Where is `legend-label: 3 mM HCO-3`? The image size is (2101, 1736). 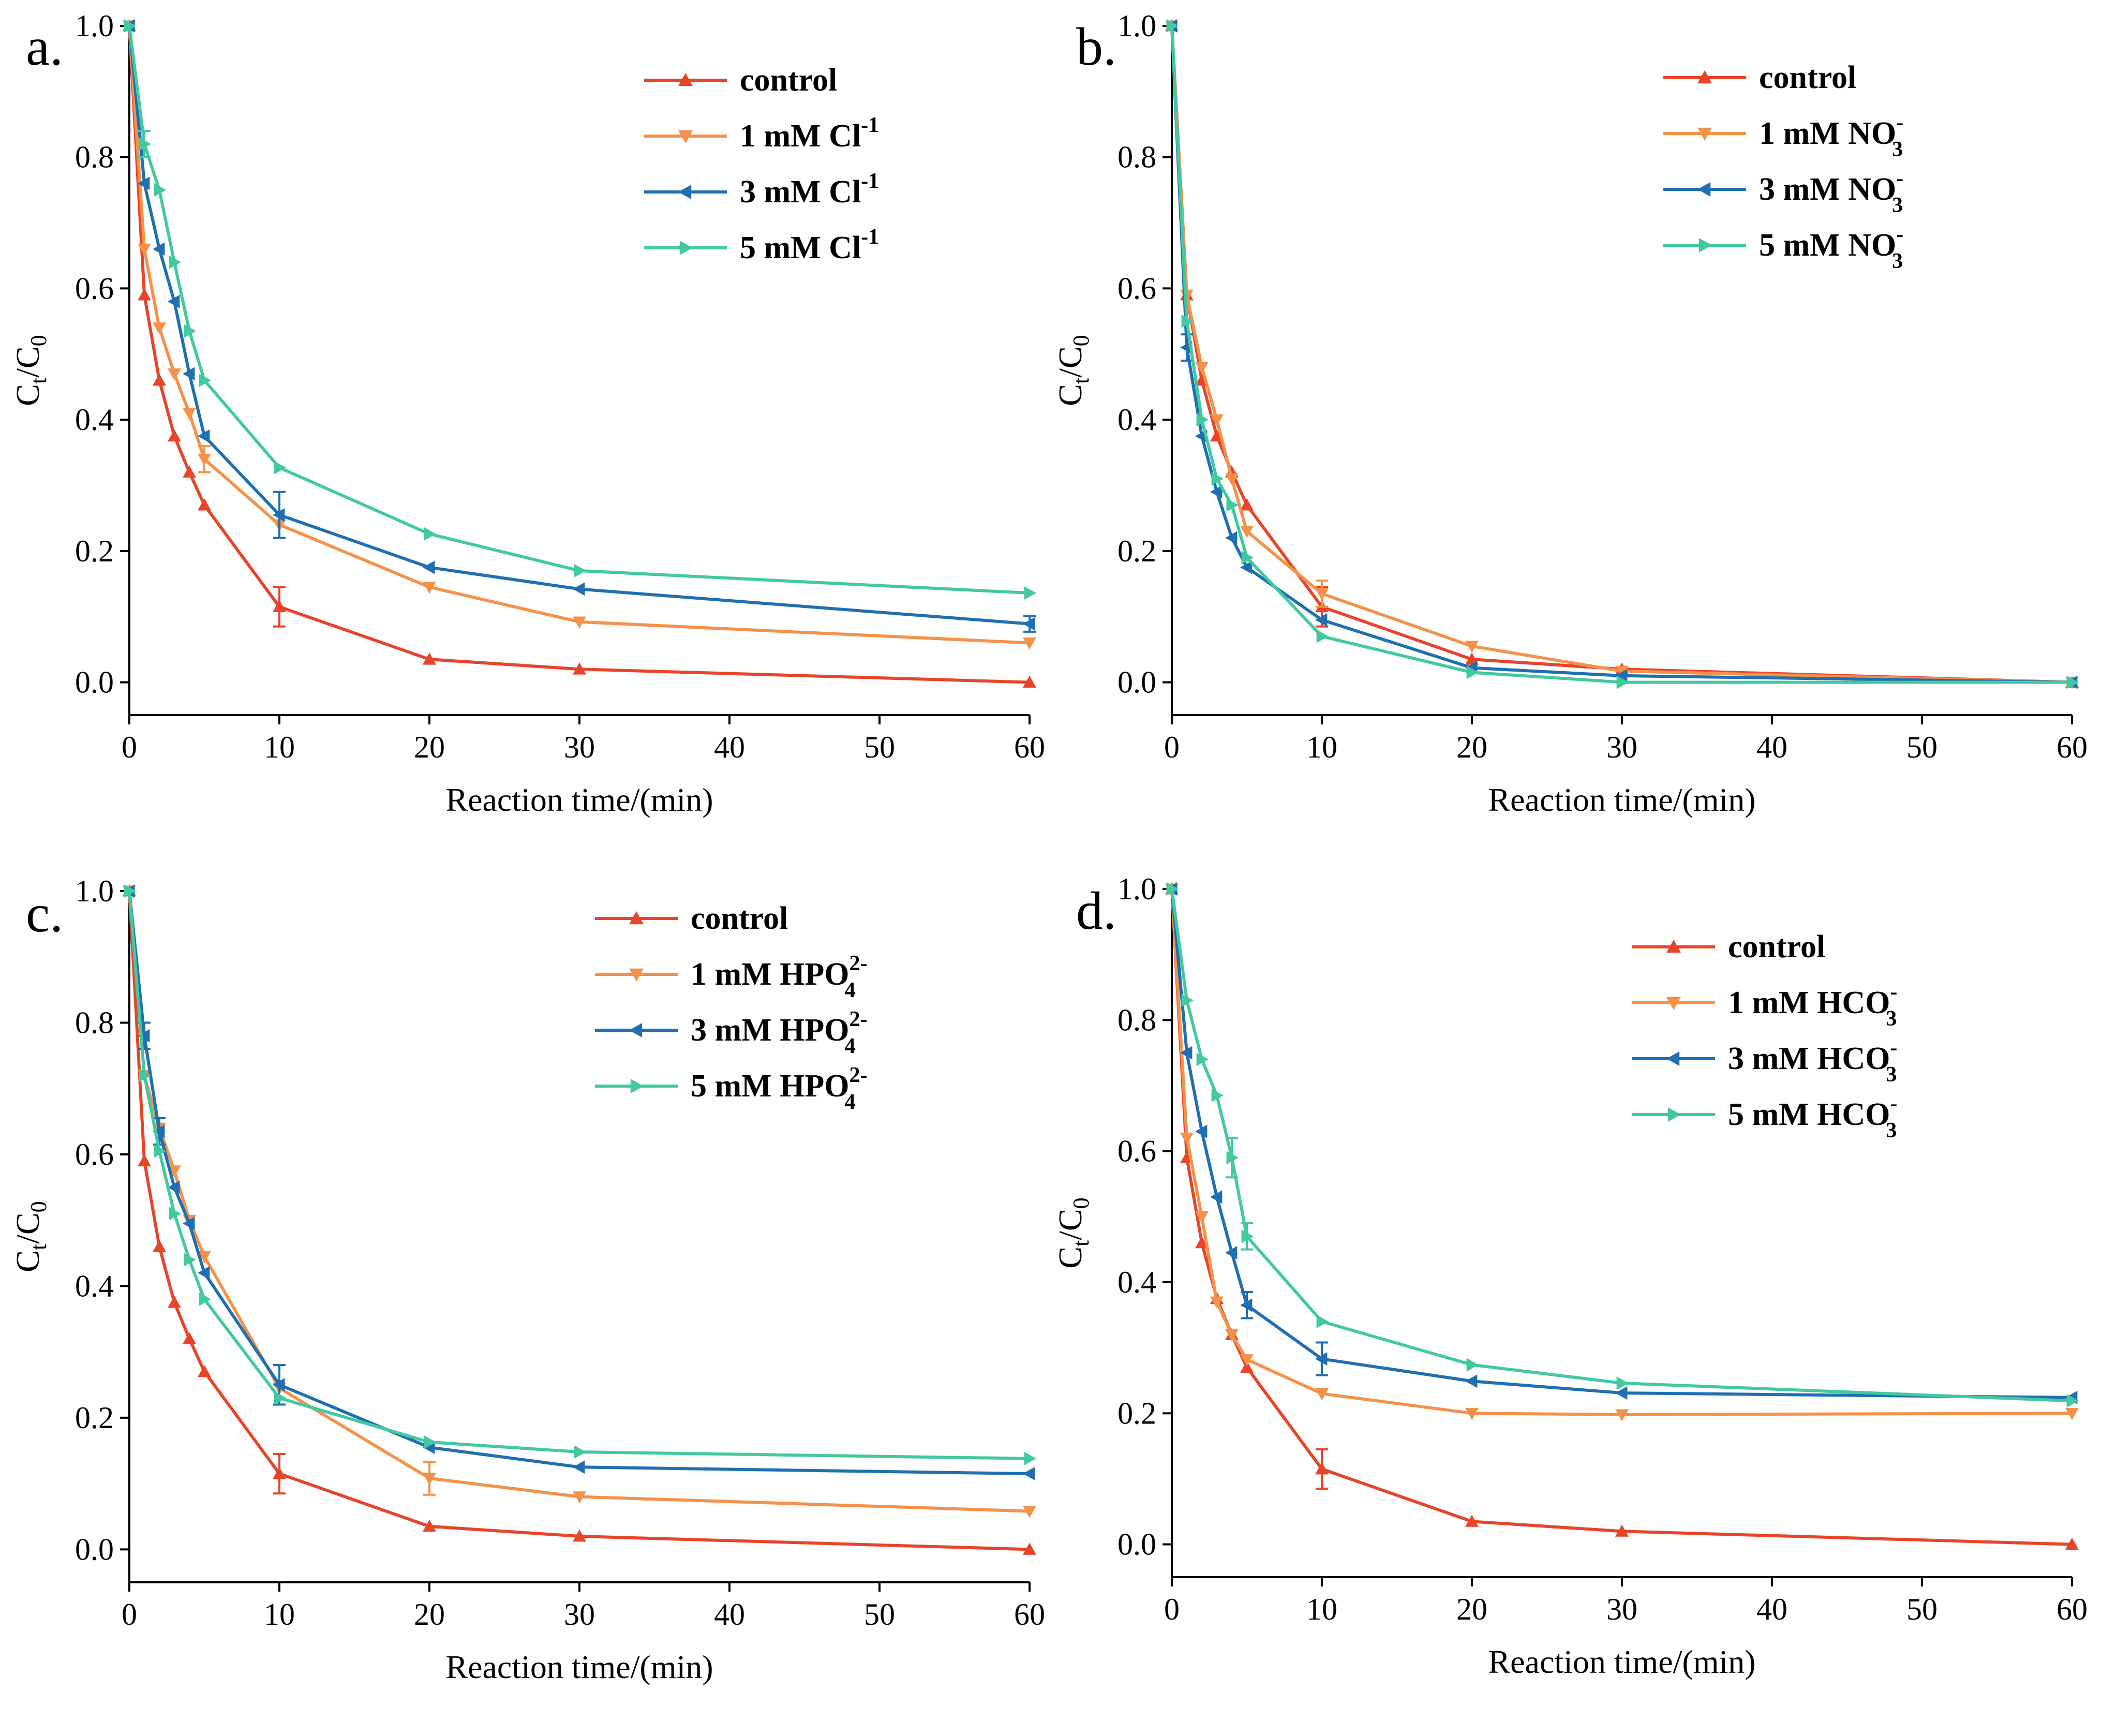 legend-label: 3 mM HCO-3 is located at coordinates (1812, 1061).